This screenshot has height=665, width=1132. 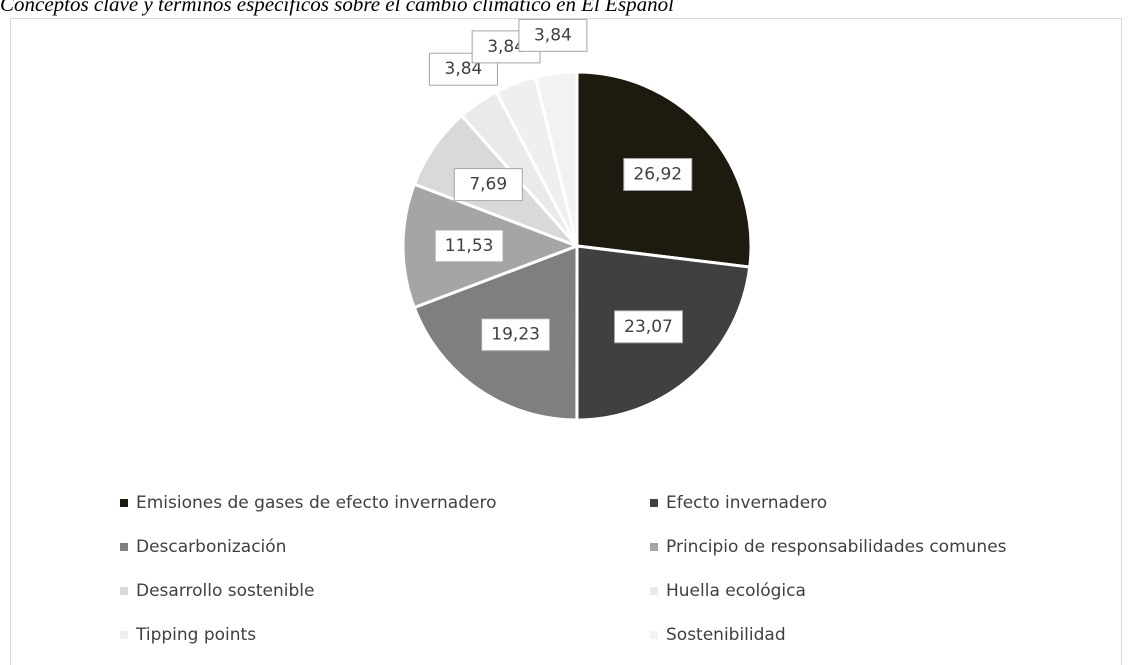 I want to click on legend-label: Tipping points, so click(x=195, y=635).